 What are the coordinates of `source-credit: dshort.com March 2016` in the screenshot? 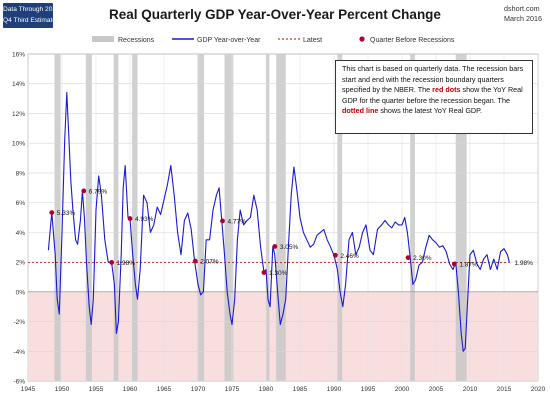 It's located at (523, 14).